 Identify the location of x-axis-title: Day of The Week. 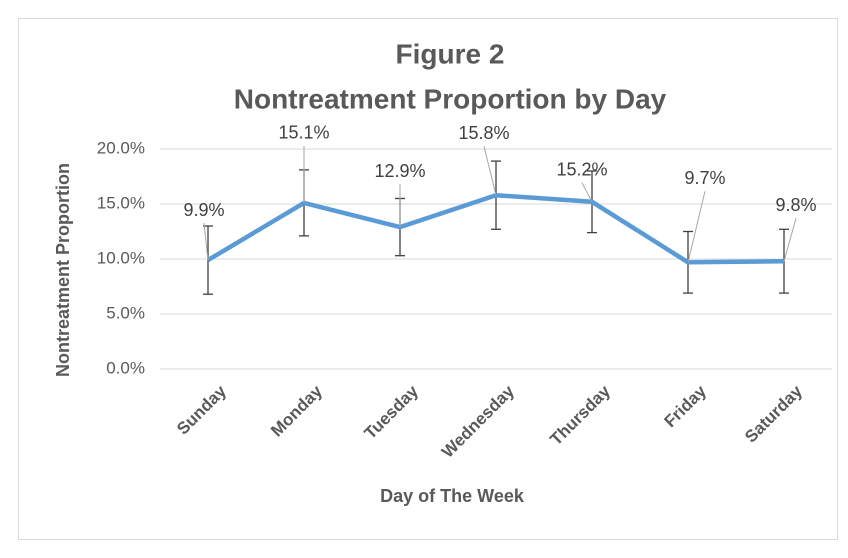
(452, 496).